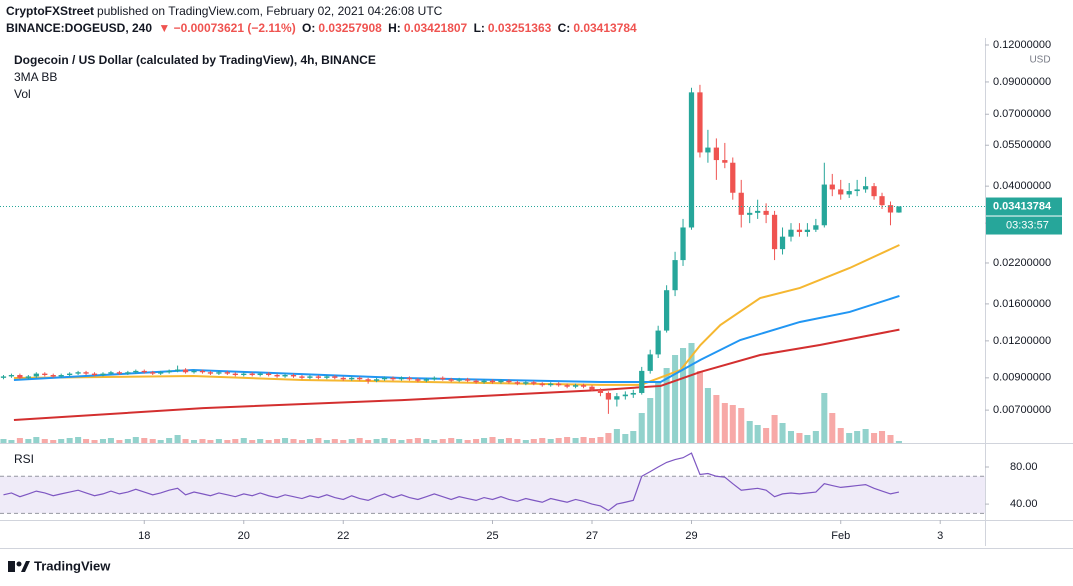 The height and width of the screenshot is (586, 1073). Describe the element at coordinates (227, 28) in the screenshot. I see `change: ▼ −0.00073621 (−2.11%)` at that location.